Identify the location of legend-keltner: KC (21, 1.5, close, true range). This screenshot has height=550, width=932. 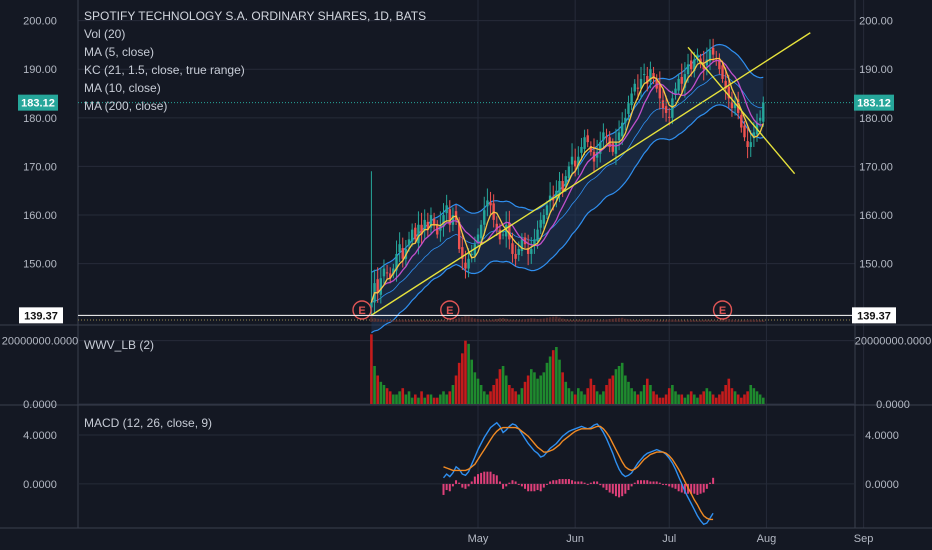
(164, 70).